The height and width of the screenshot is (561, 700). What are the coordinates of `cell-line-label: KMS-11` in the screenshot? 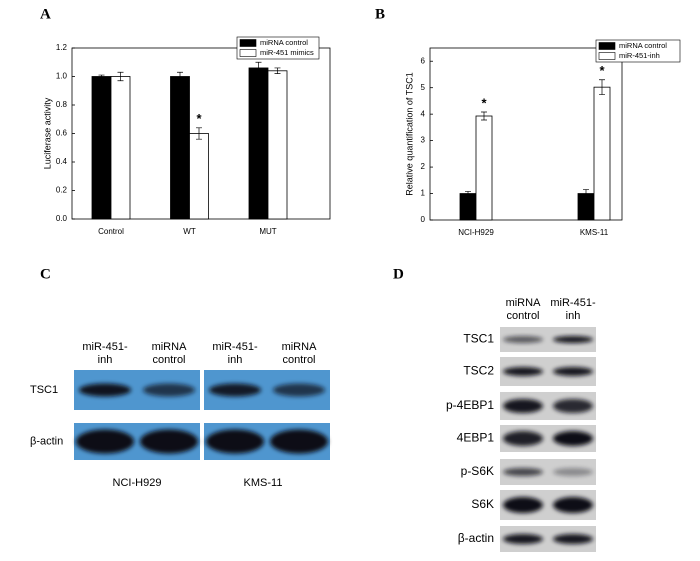 It's located at (263, 483).